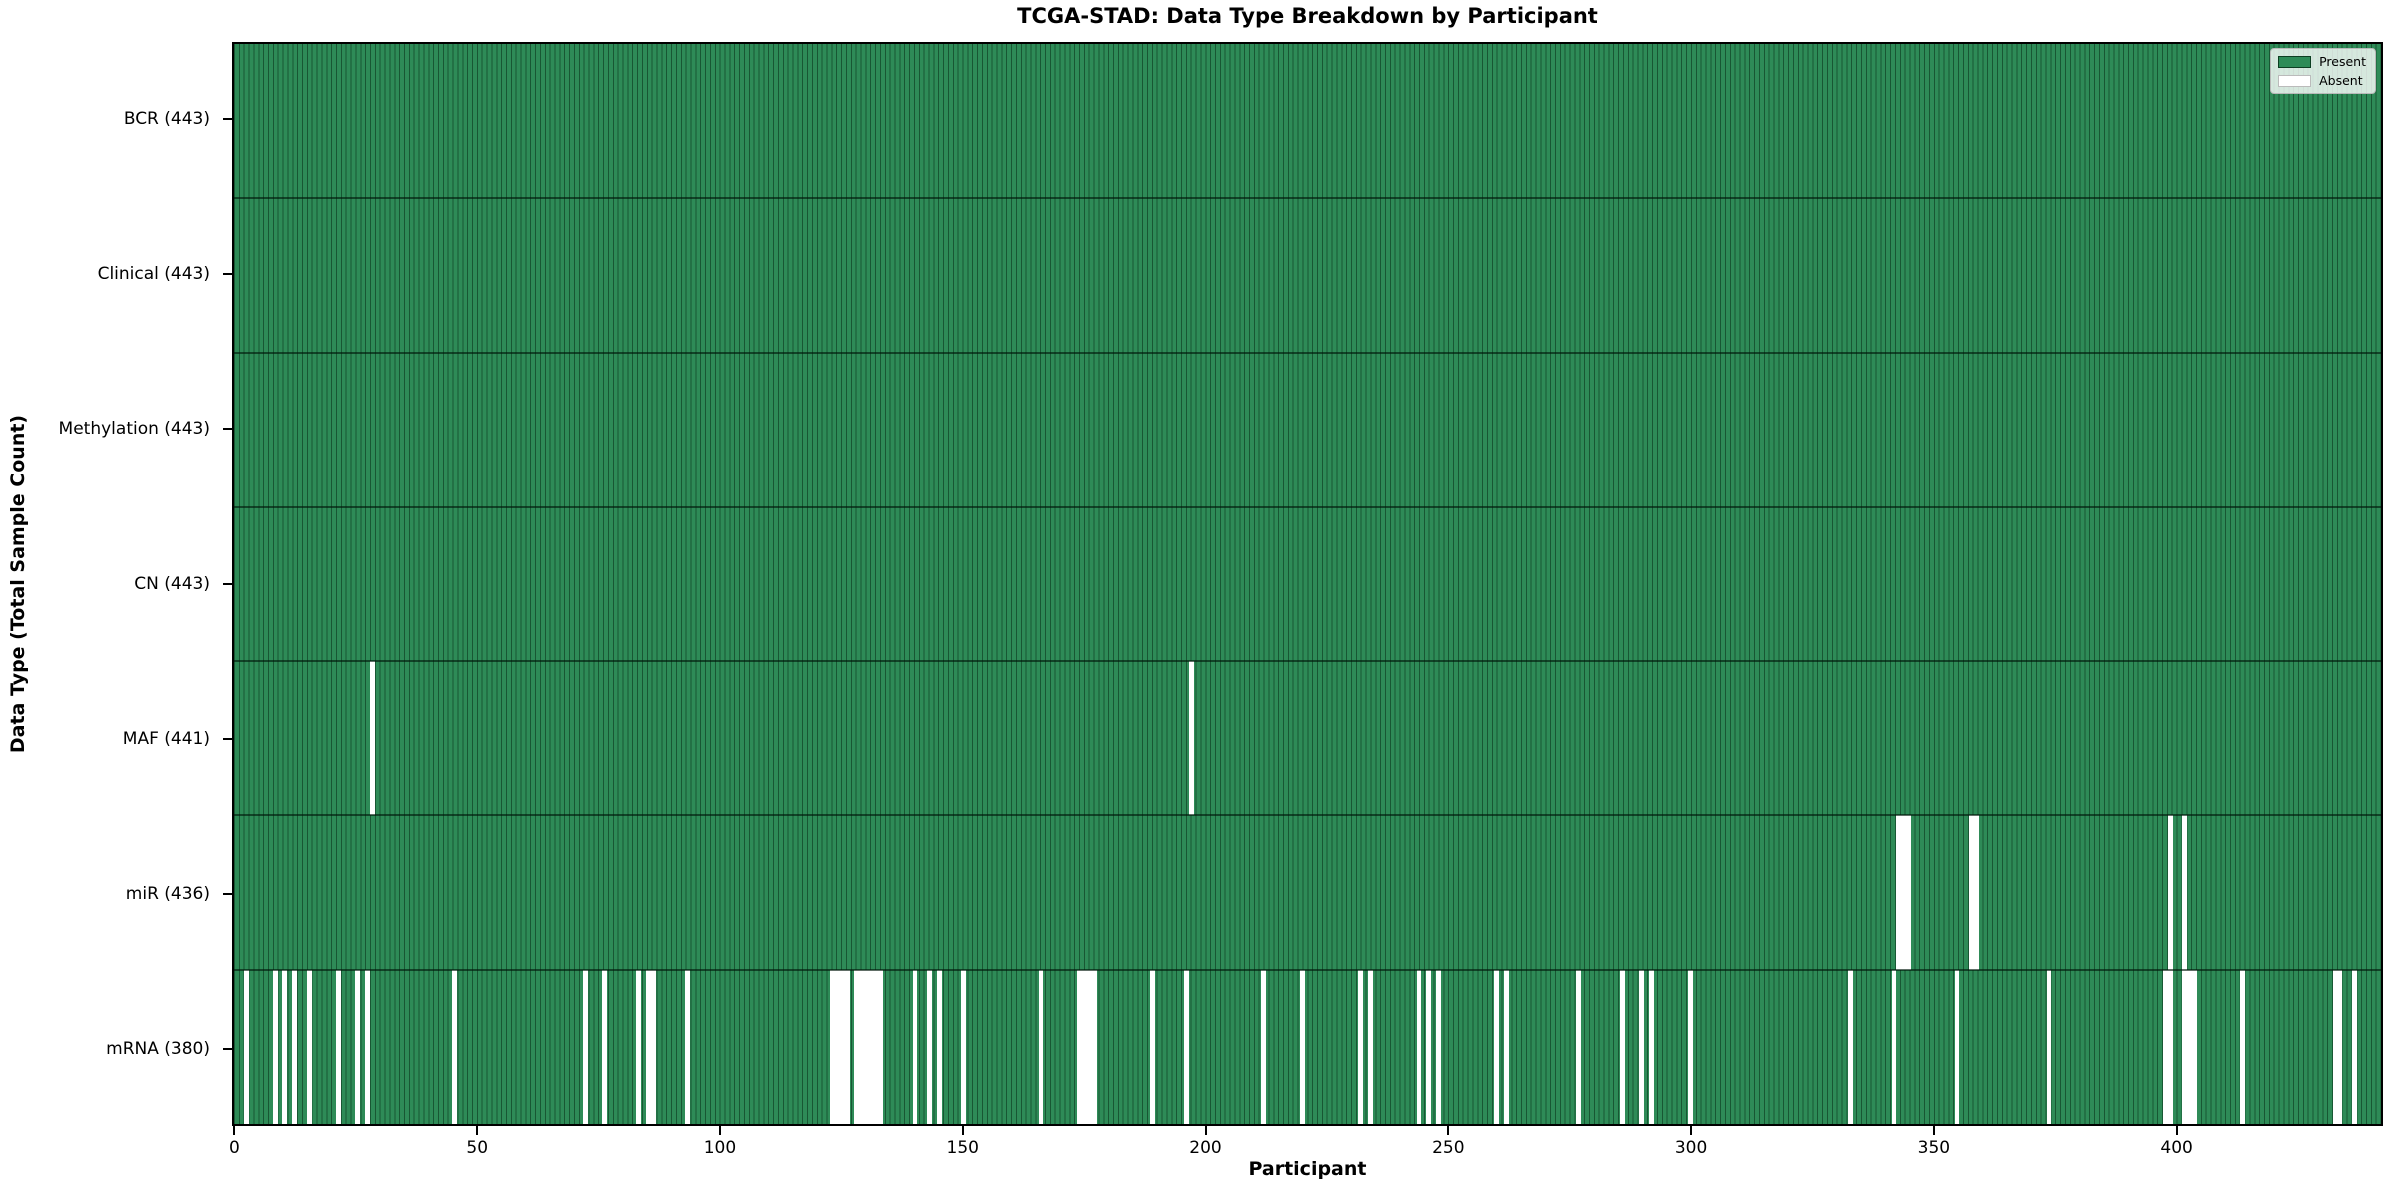  What do you see at coordinates (1205, 1148) in the screenshot?
I see `x-tick-label: 200` at bounding box center [1205, 1148].